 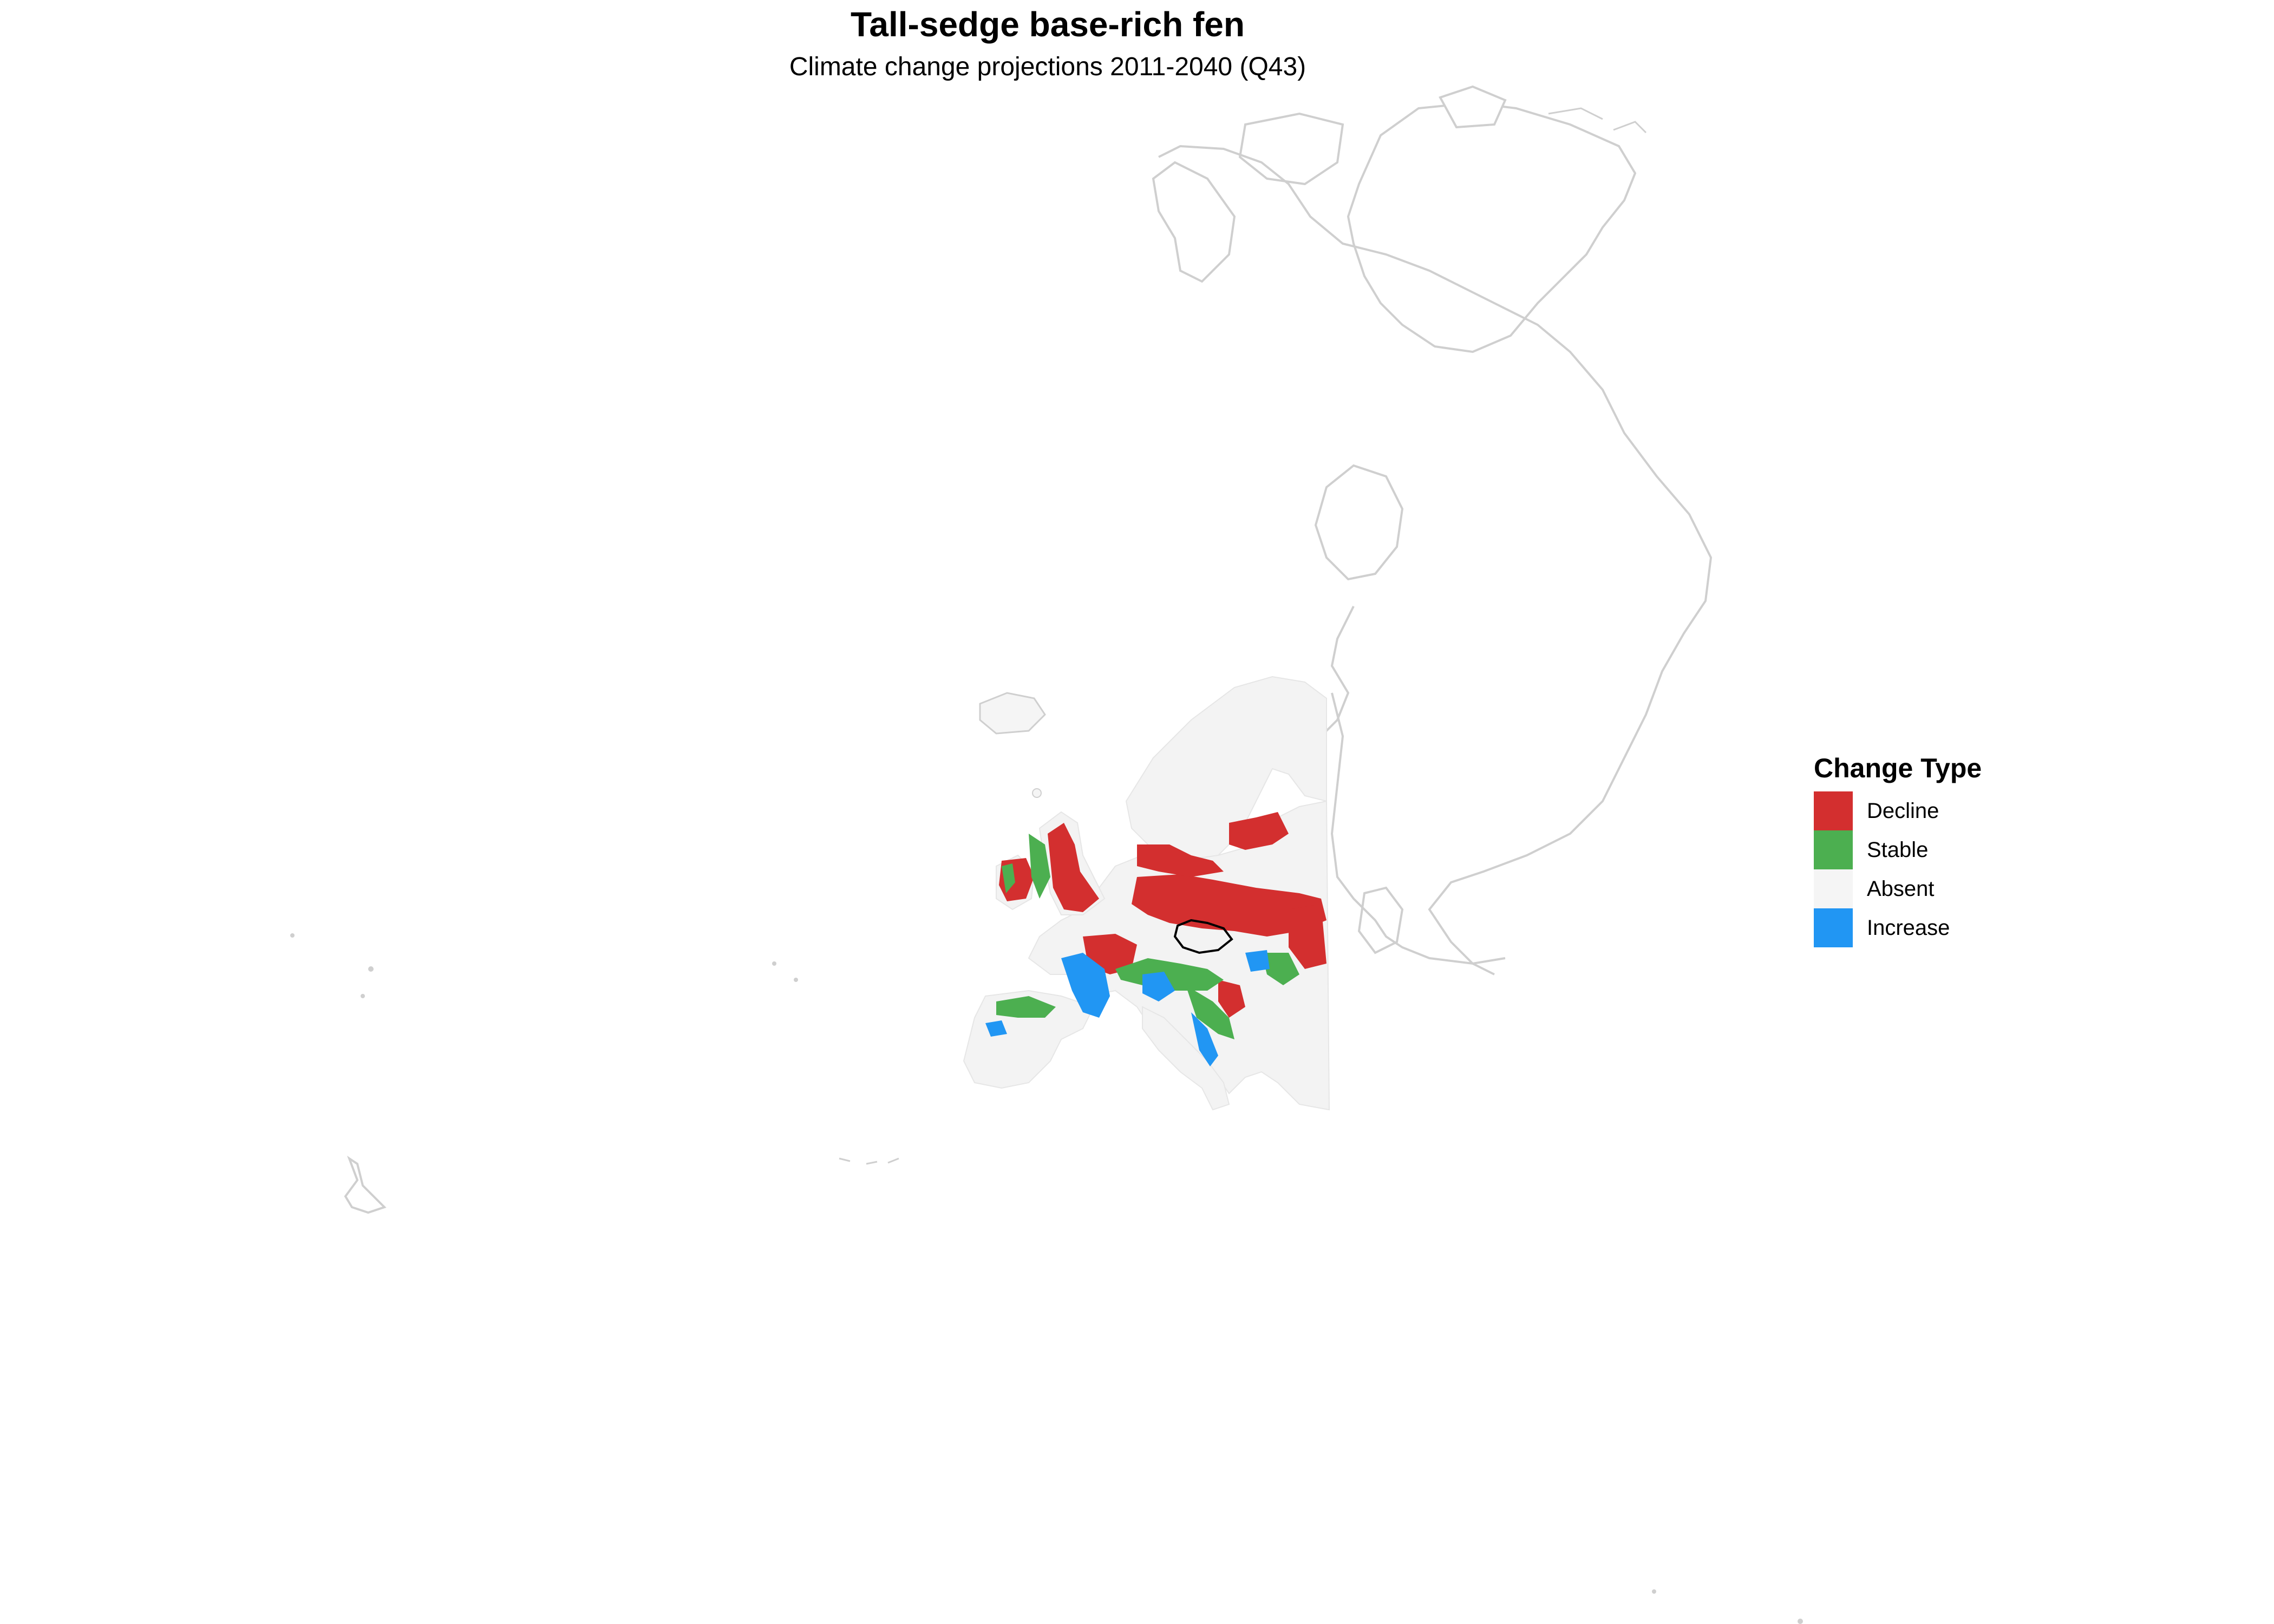 What do you see at coordinates (1834, 849) in the screenshot?
I see `legend-swatch-stable` at bounding box center [1834, 849].